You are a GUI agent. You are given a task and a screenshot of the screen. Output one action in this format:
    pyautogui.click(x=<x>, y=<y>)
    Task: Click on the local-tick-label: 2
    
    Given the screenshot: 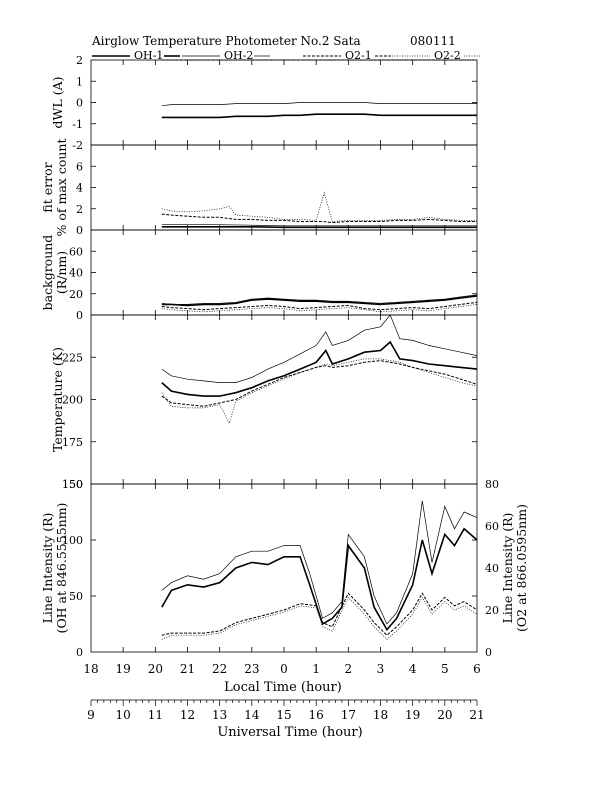 What is the action you would take?
    pyautogui.click(x=349, y=669)
    